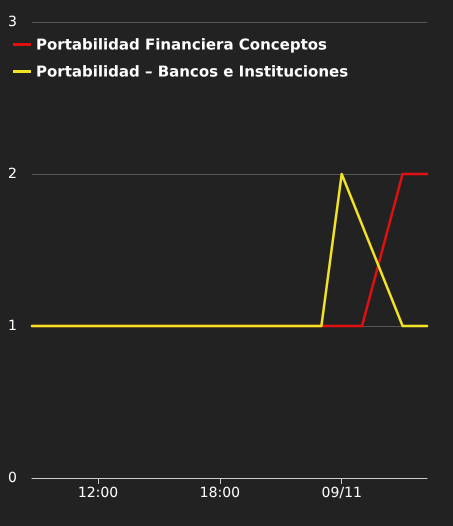 This screenshot has height=526, width=453. What do you see at coordinates (12, 326) in the screenshot?
I see `y-tick-label: 1` at bounding box center [12, 326].